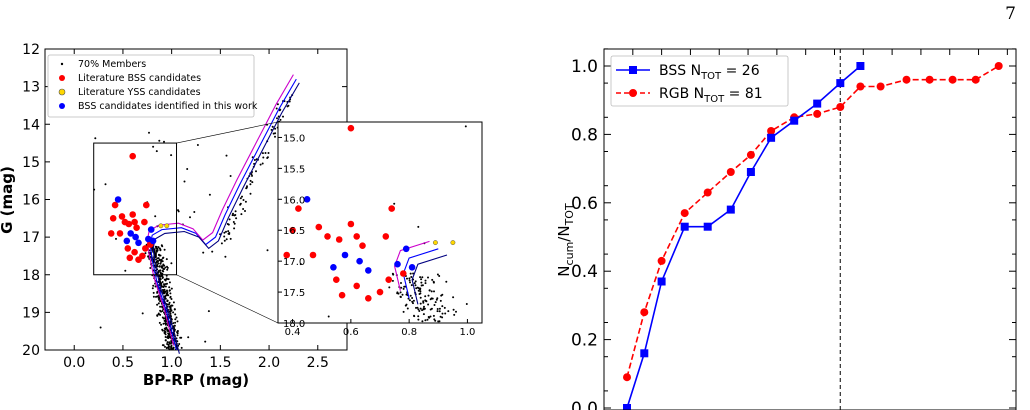  What do you see at coordinates (161, 226) in the screenshot?
I see `literature-yss-candidates-point` at bounding box center [161, 226].